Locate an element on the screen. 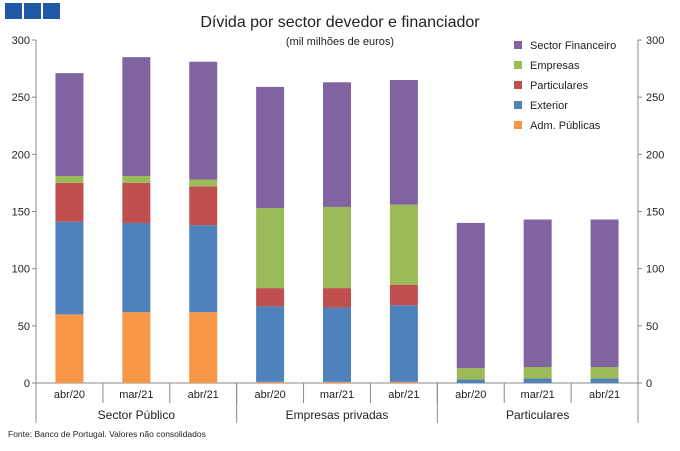 The width and height of the screenshot is (680, 451). y-tick-label-right: 300 is located at coordinates (655, 41).